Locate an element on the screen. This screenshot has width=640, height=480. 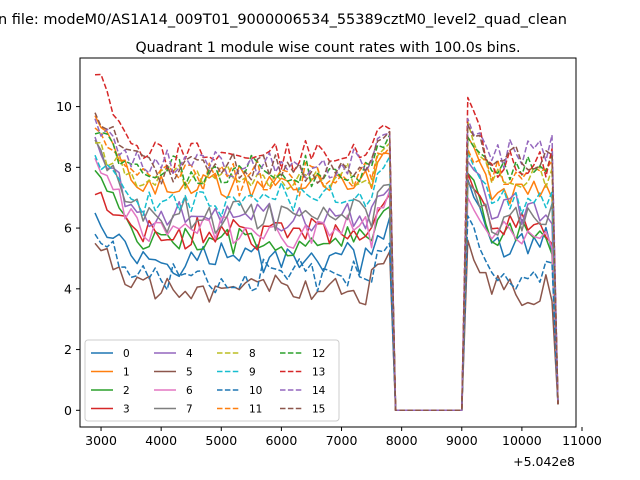
legend-entry-14: 14 is located at coordinates (303, 391).